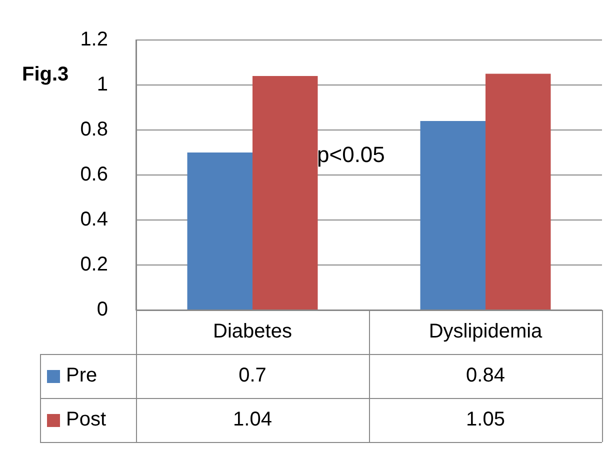 The width and height of the screenshot is (604, 453). I want to click on y-tick-label: 1, so click(102, 85).